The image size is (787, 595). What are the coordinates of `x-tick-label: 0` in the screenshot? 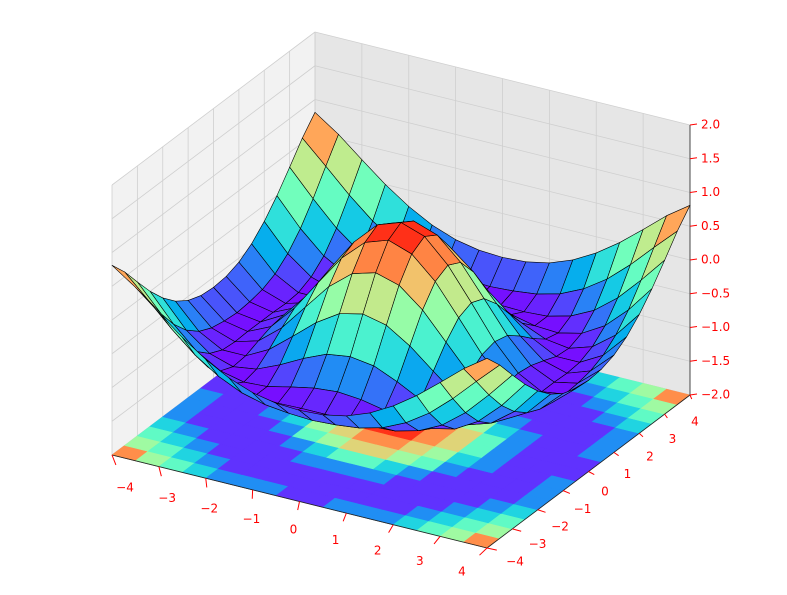 It's located at (294, 530).